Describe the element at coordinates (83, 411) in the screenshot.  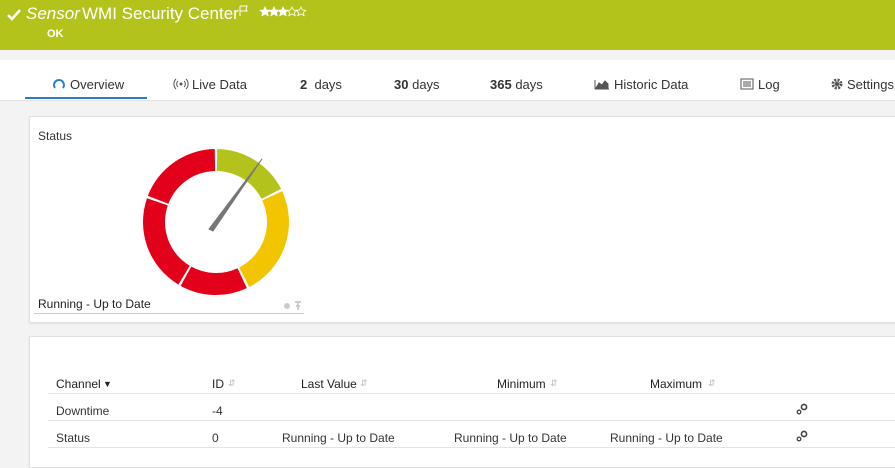
I see `cell-channel: Downtime` at that location.